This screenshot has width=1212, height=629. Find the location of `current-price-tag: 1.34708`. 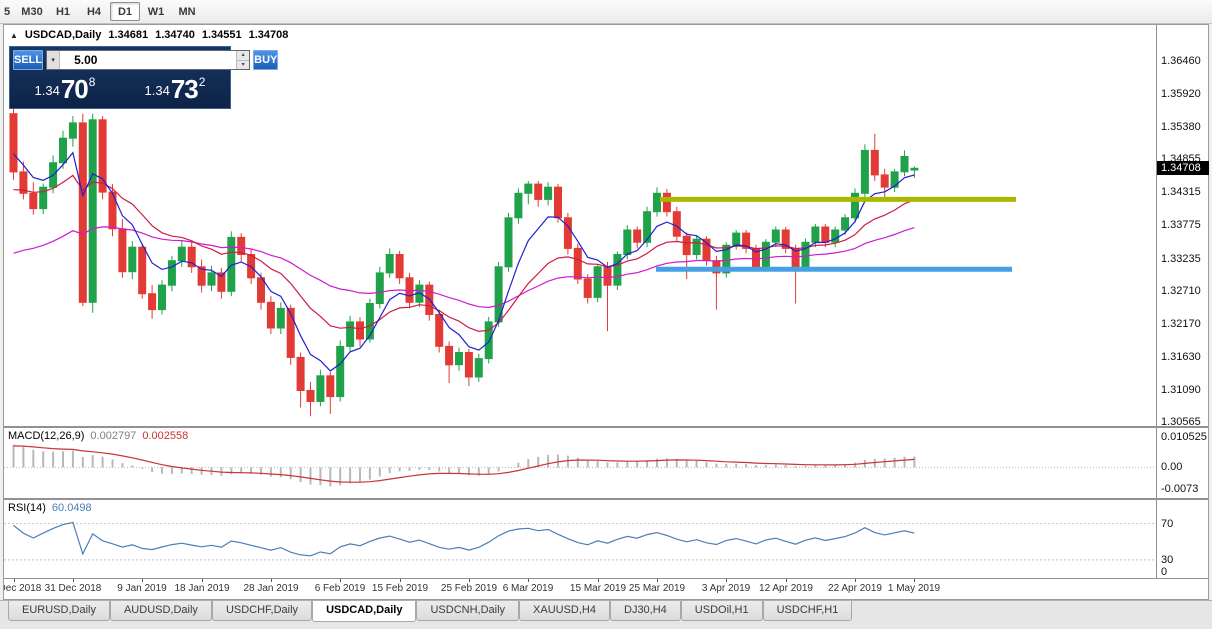

current-price-tag: 1.34708 is located at coordinates (1183, 168).